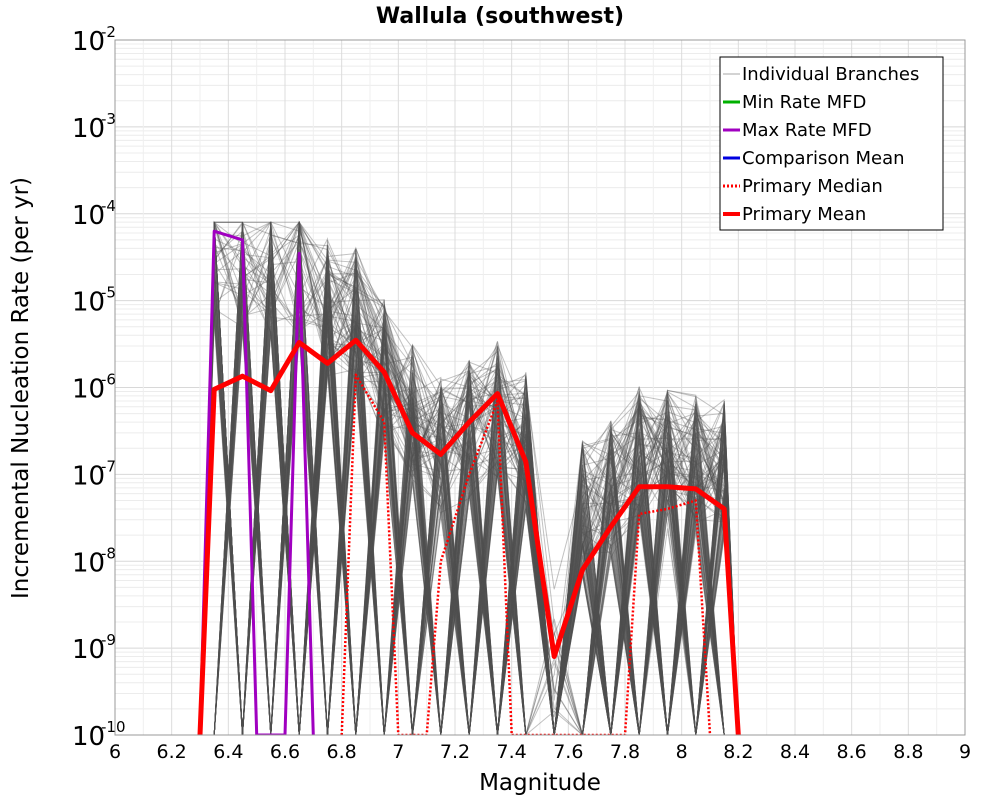 The height and width of the screenshot is (800, 1000). Describe the element at coordinates (88, 563) in the screenshot. I see `y-tick-label: 10` at that location.